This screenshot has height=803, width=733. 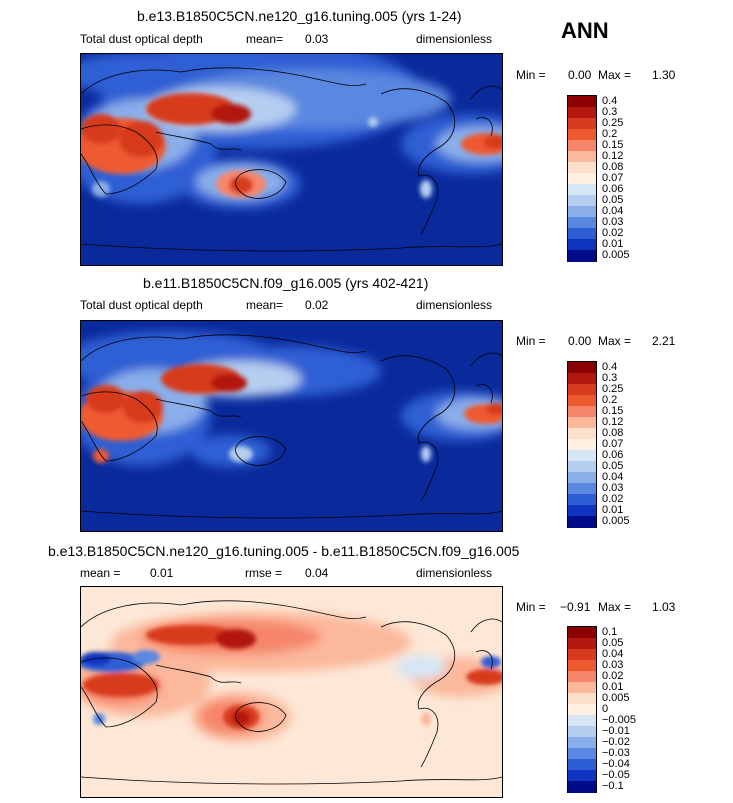 What do you see at coordinates (664, 607) in the screenshot?
I see `panel-3-max-value: 1.03` at bounding box center [664, 607].